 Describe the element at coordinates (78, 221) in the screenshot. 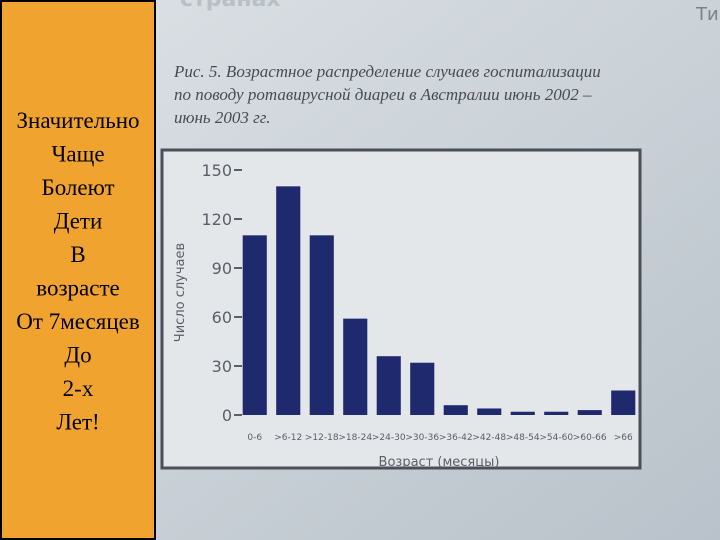

I see `slide-text: Дети` at that location.